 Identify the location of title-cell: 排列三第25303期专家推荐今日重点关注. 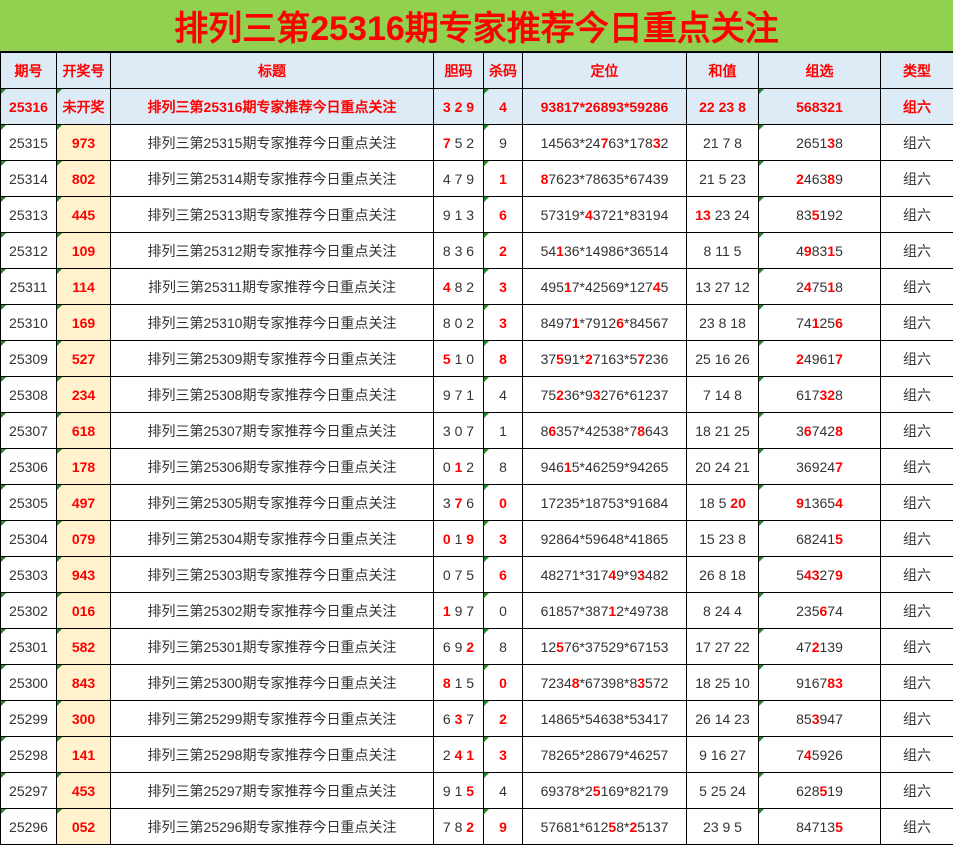
(272, 574).